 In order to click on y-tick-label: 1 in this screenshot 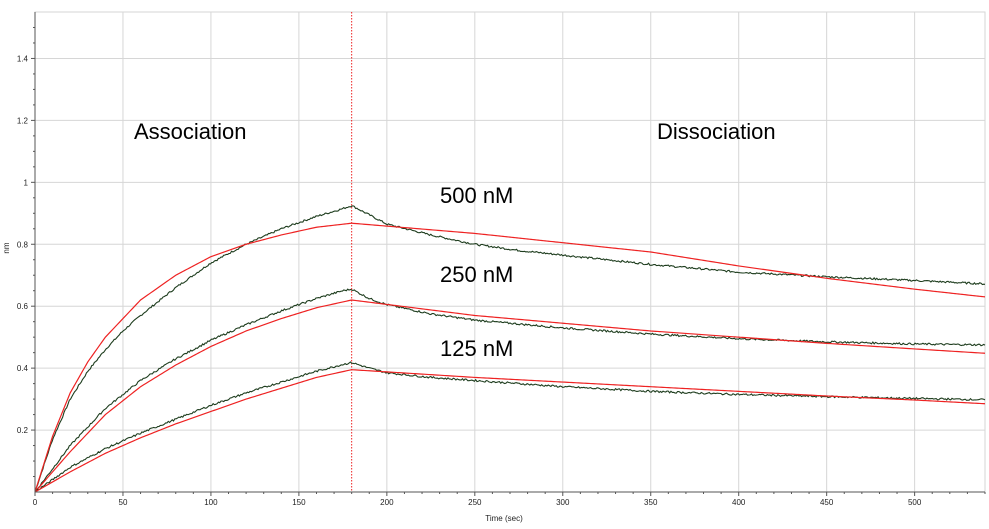, I will do `click(26, 182)`.